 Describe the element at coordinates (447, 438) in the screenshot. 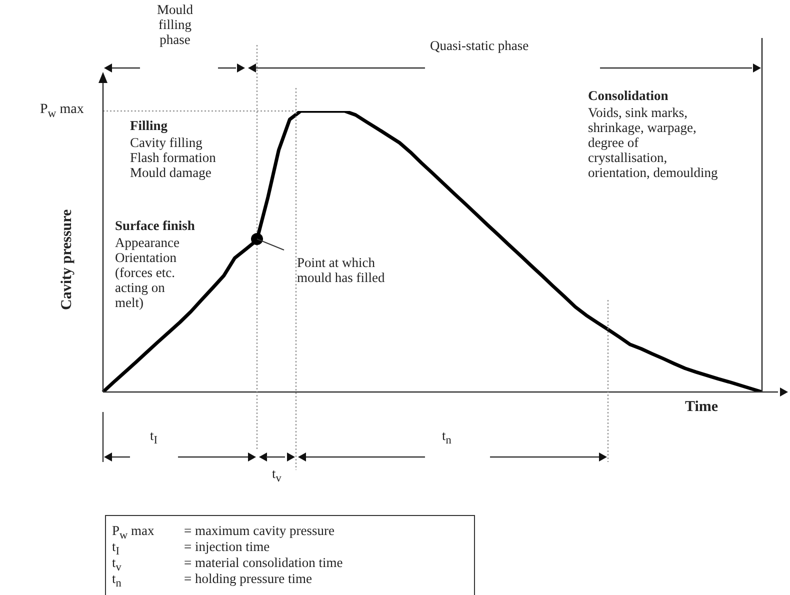

I see `text: t$_{n}$` at that location.